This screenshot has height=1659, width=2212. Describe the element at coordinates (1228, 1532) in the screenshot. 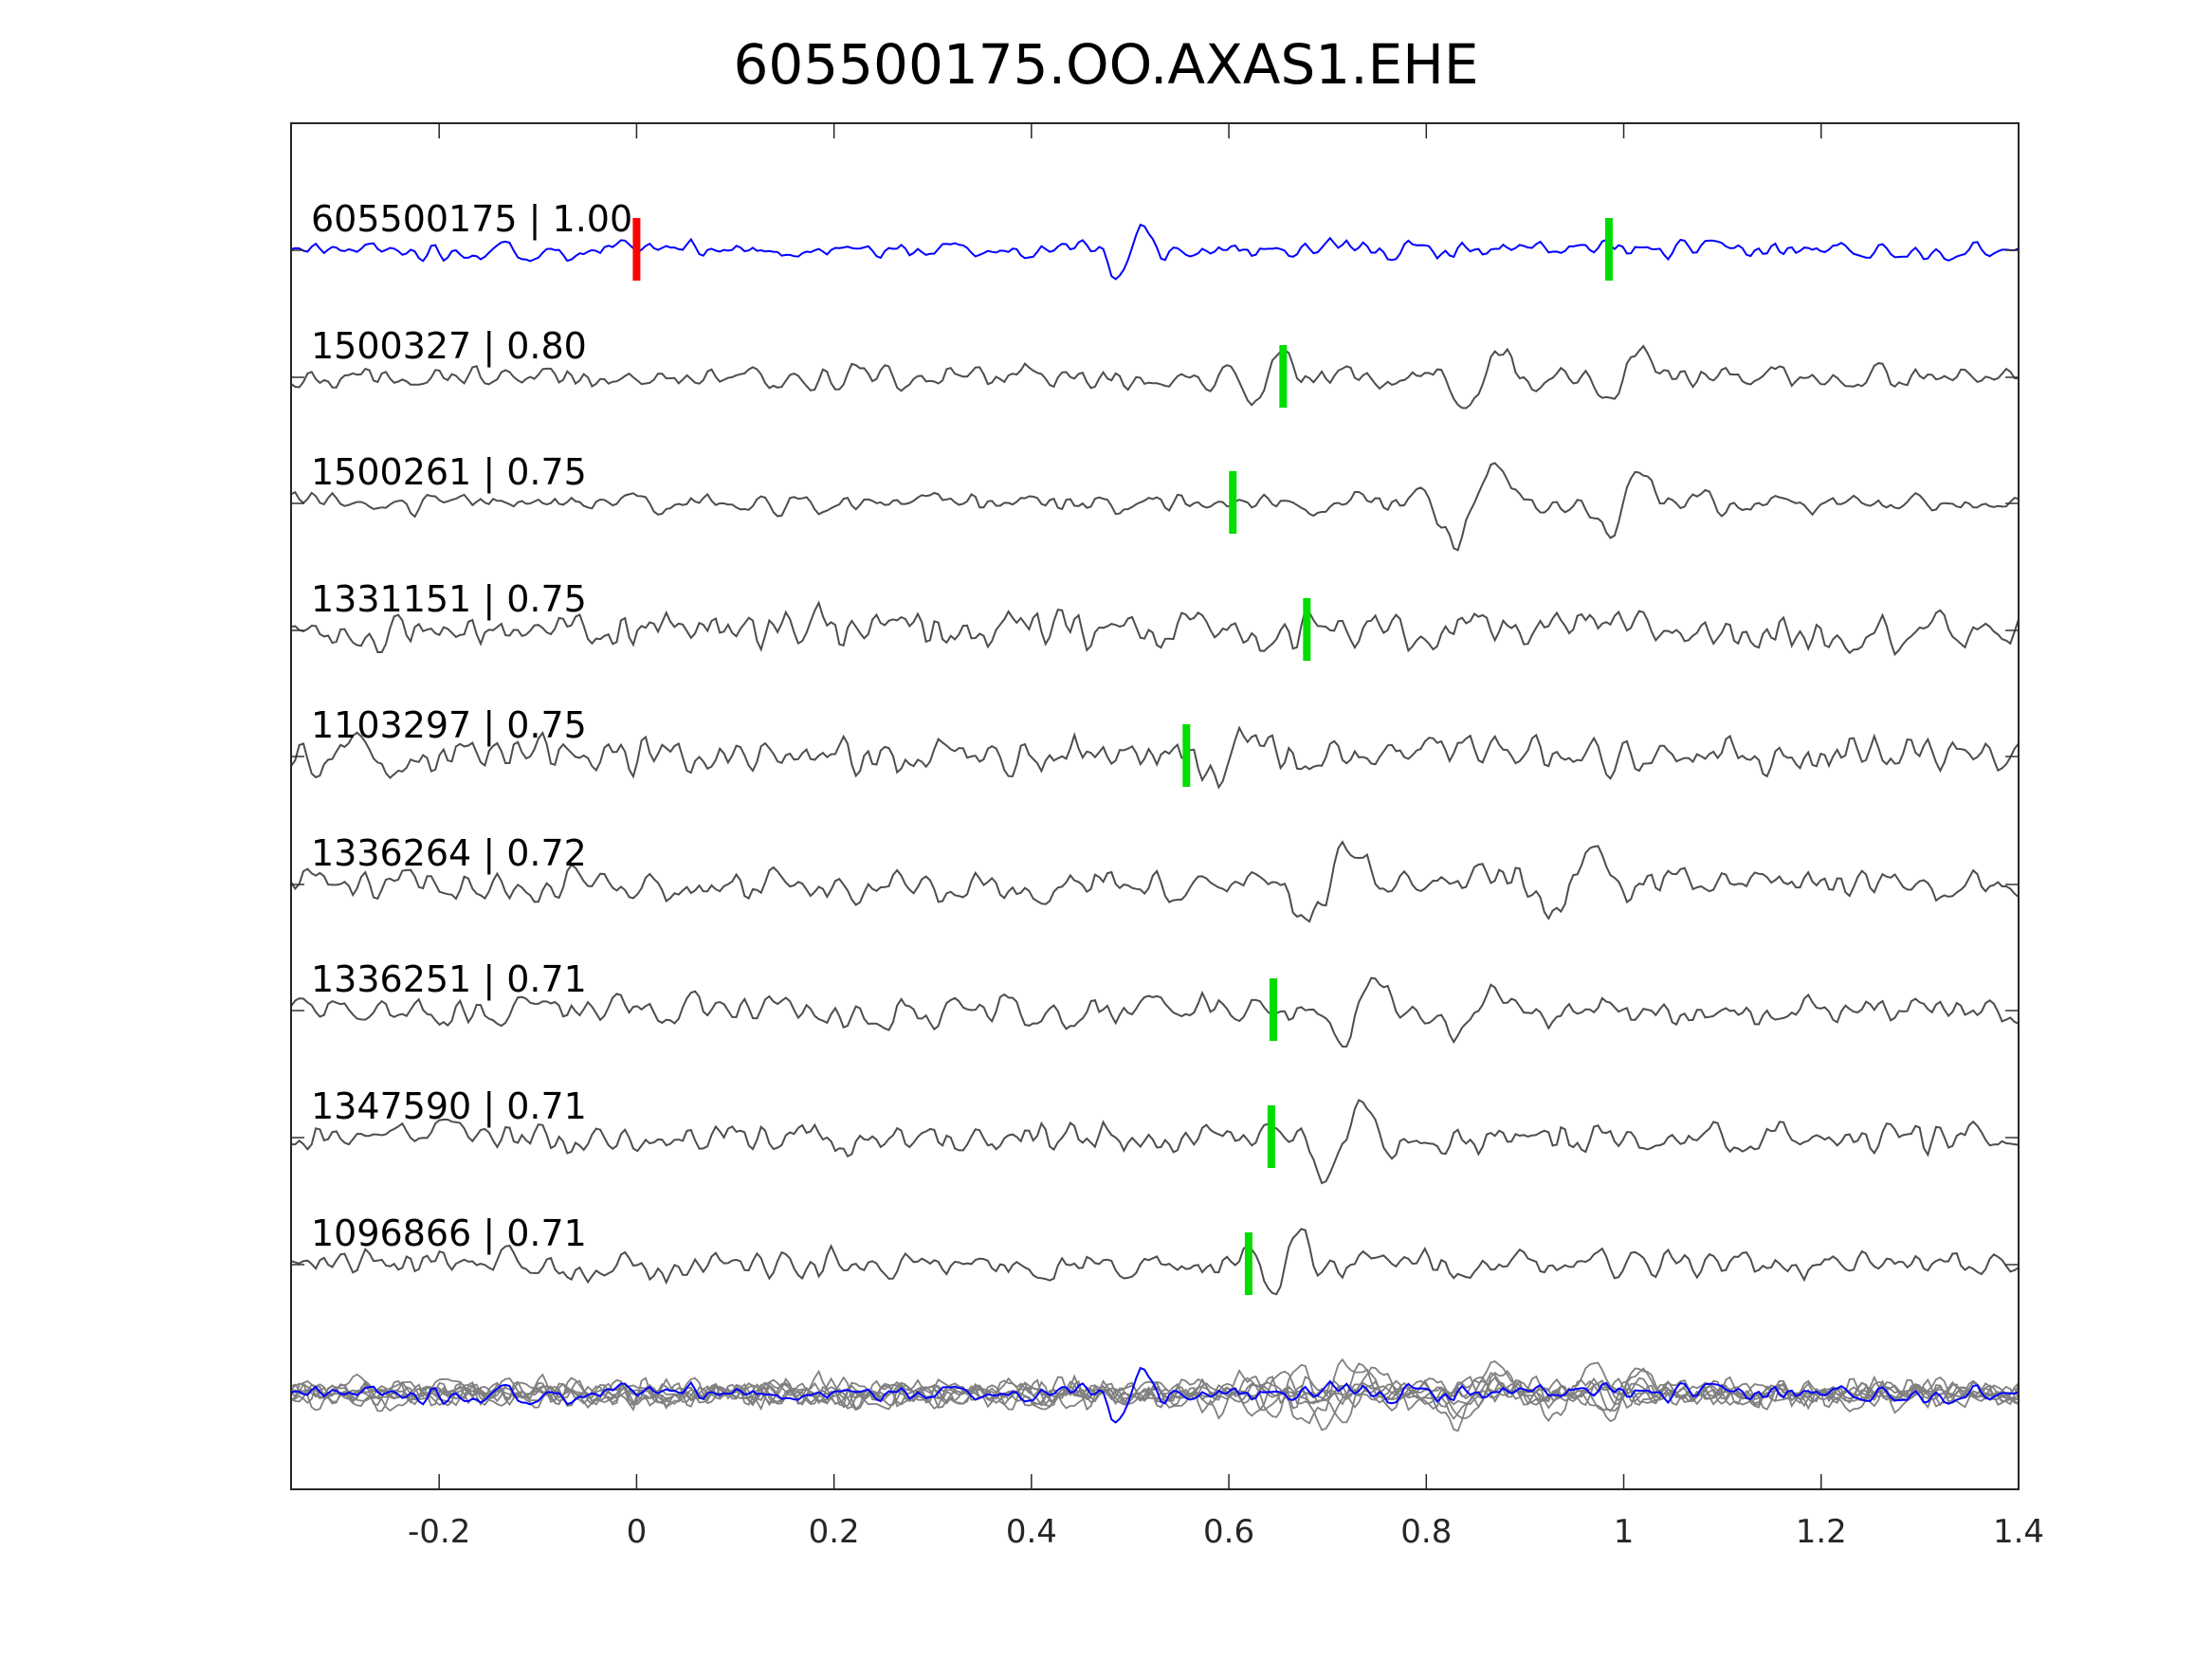

I see `x-tick-label: 0.6` at that location.